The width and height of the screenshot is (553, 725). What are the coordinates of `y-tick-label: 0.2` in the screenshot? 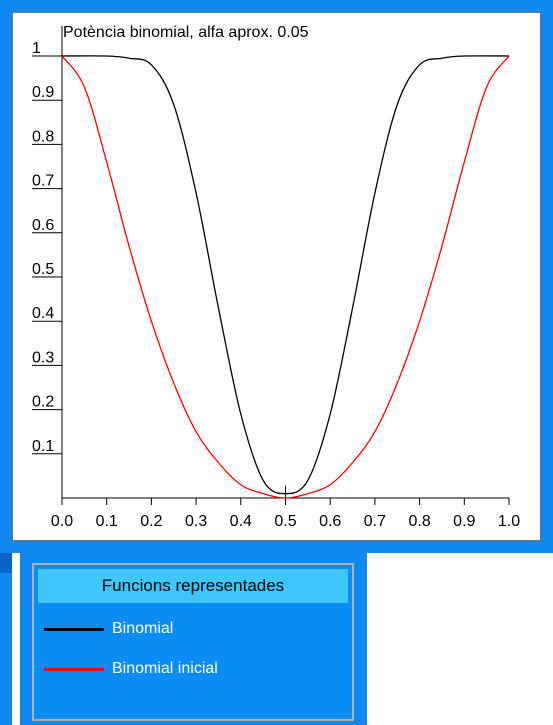 It's located at (43, 402).